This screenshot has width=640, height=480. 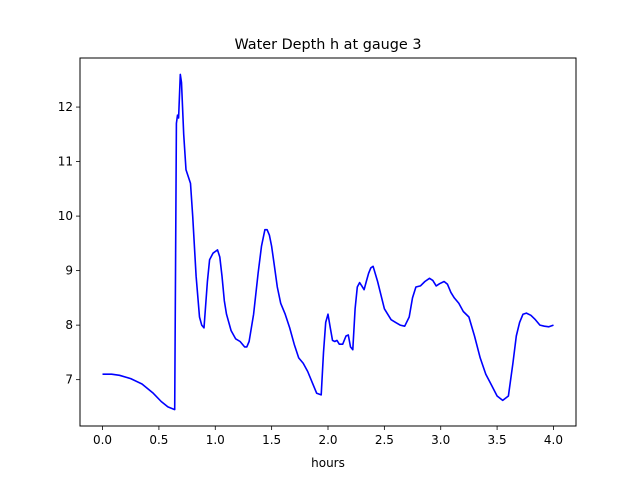 I want to click on y-tick-label: 12, so click(x=65, y=107).